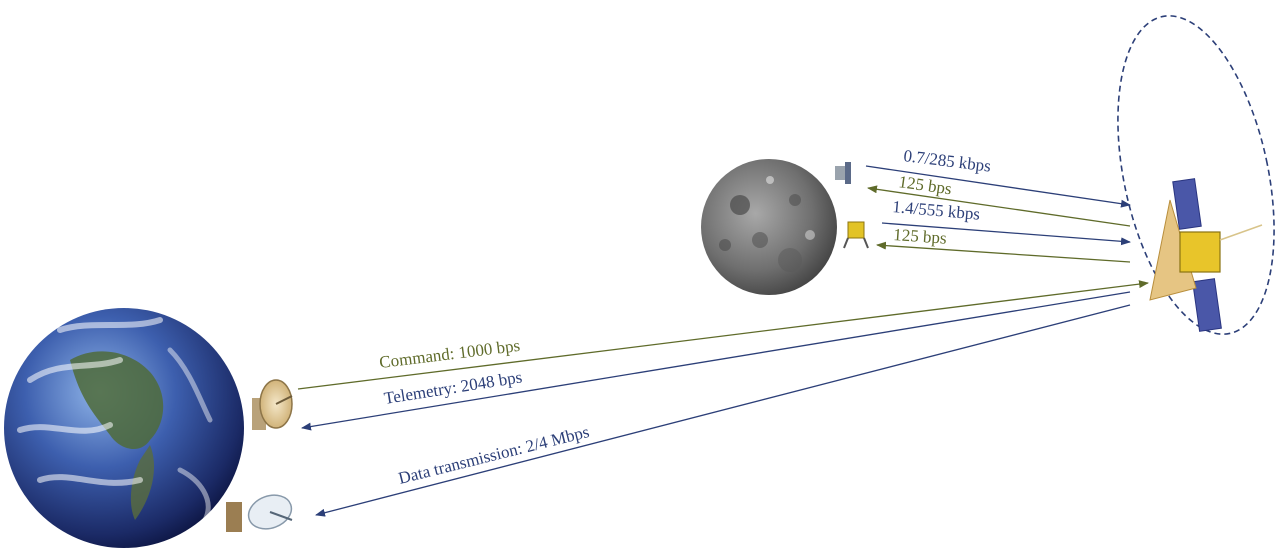 This screenshot has width=1281, height=556. I want to click on label-moon-downlink-1: 125 bps, so click(924, 185).